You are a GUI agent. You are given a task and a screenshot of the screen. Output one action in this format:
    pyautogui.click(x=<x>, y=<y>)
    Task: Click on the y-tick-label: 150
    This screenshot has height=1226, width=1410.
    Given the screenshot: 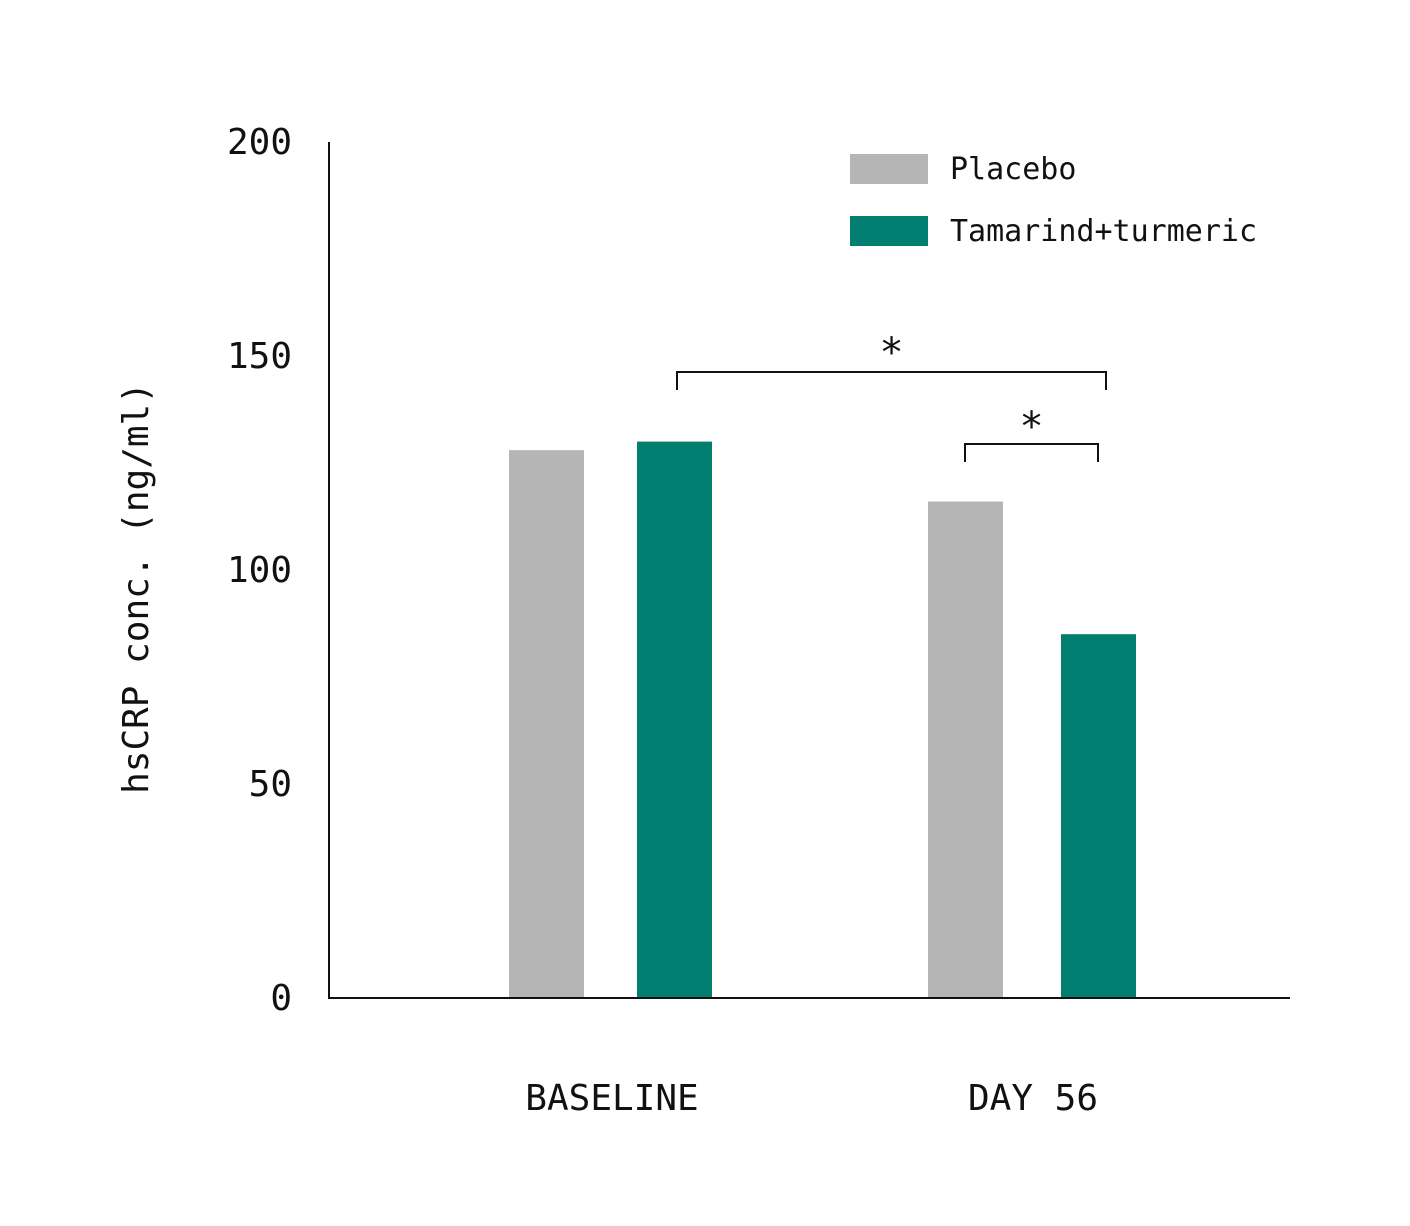 What is the action you would take?
    pyautogui.click(x=259, y=356)
    